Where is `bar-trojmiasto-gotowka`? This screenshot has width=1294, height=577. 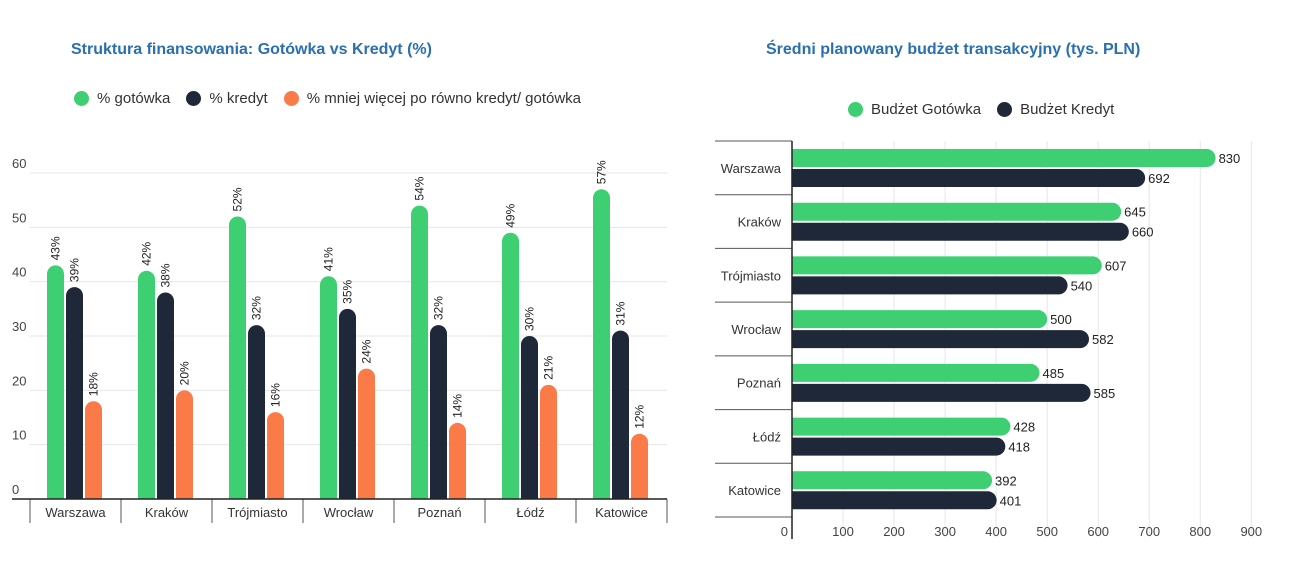
bar-trojmiasto-gotowka is located at coordinates (237, 357).